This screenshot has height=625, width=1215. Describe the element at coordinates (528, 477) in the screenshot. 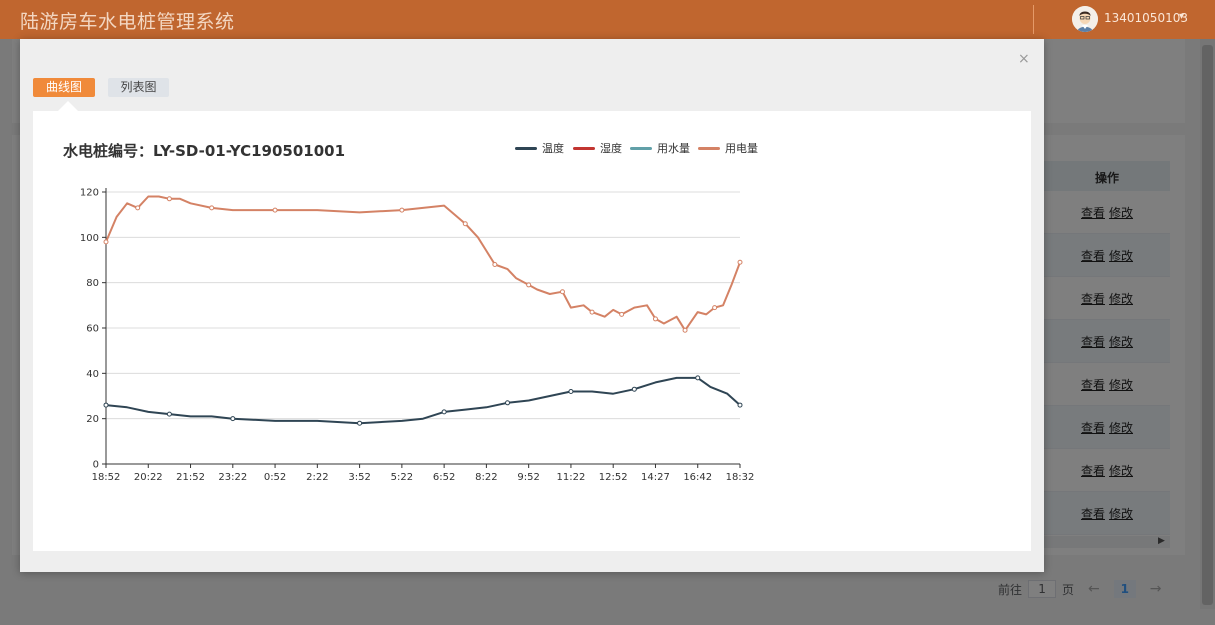

I see `x-tick-label: 9:52` at that location.